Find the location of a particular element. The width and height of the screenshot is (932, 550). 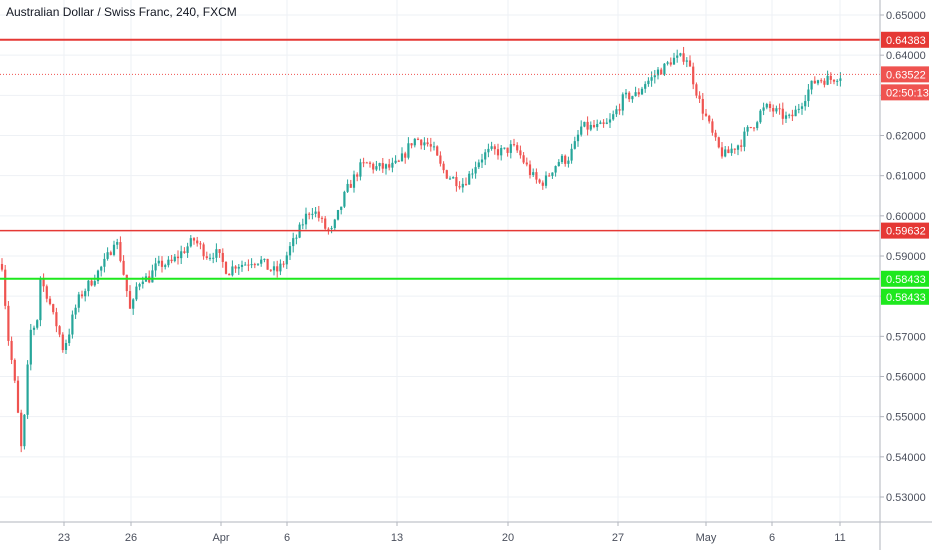

resistance-2-badge-label: 0.59632 is located at coordinates (906, 232).